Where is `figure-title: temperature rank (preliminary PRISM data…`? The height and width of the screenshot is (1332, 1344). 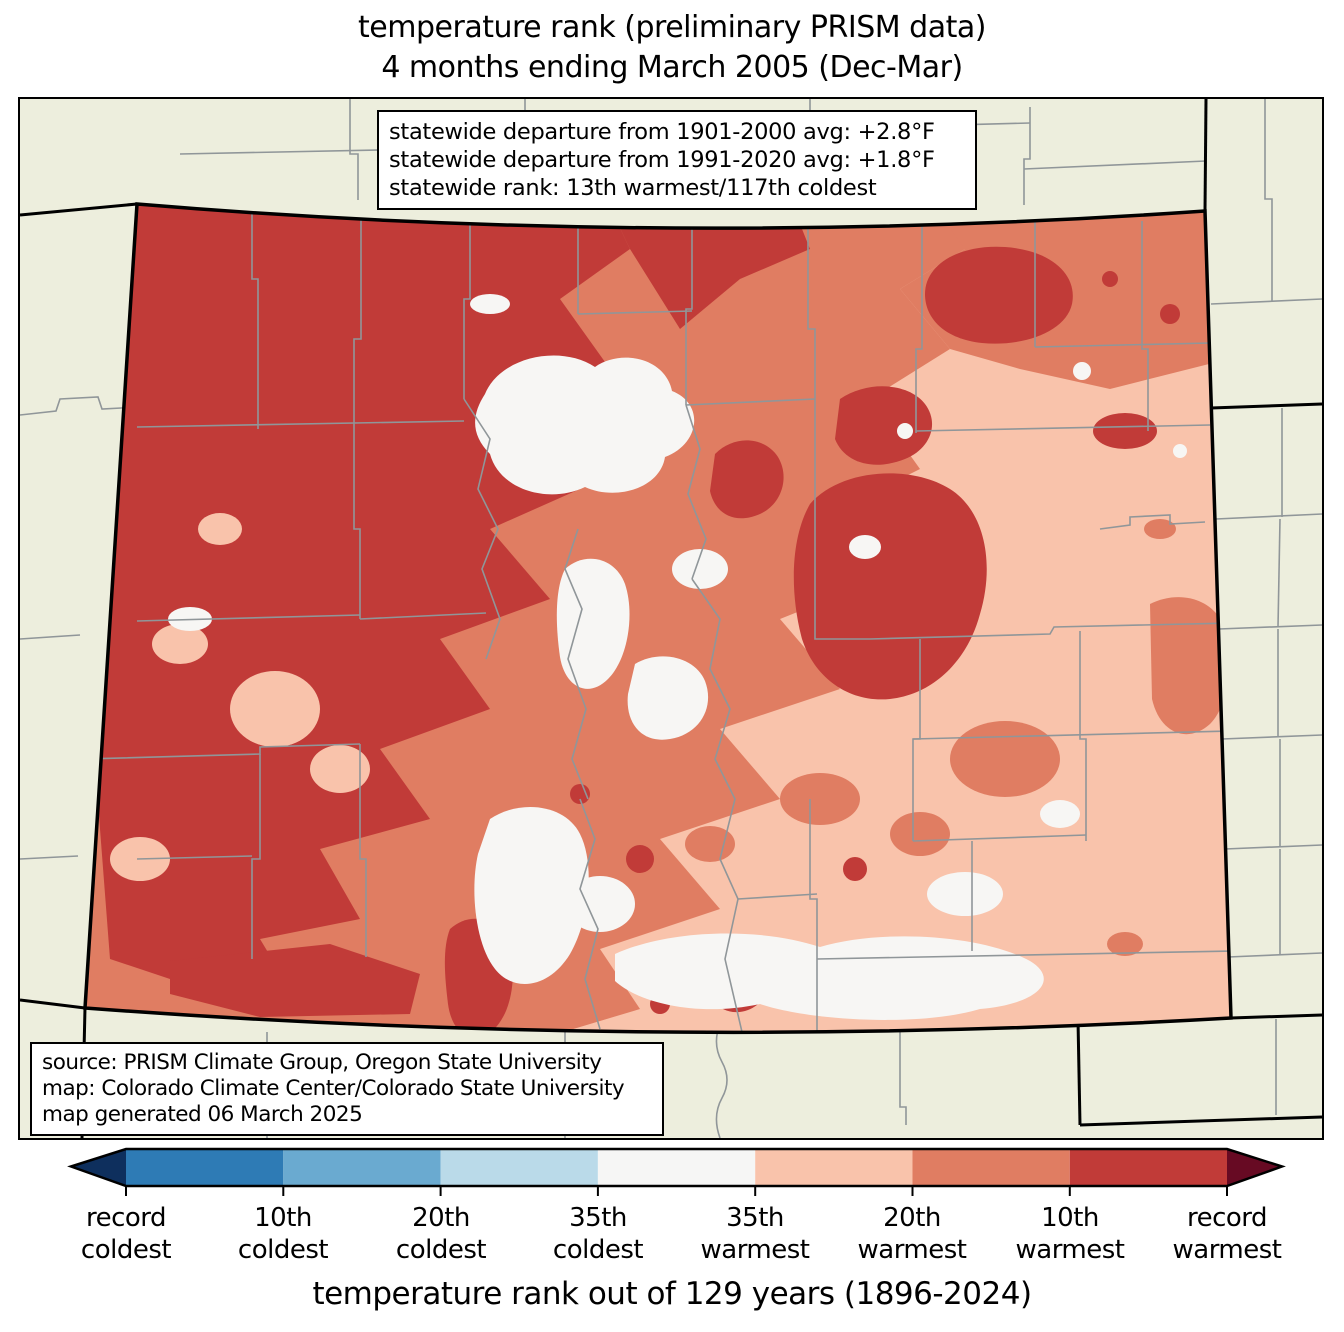
figure-title: temperature rank (preliminary PRISM data… is located at coordinates (672, 48).